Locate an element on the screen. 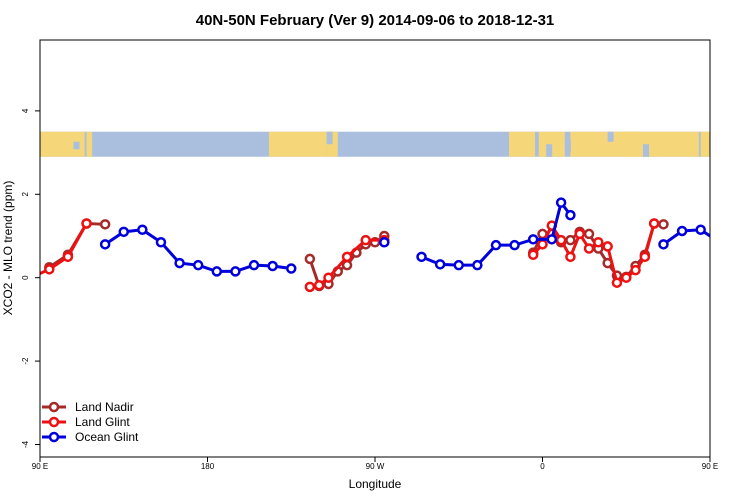 The image size is (750, 500). y-axis: -4 -2 0 2 4 is located at coordinates (30, 278).